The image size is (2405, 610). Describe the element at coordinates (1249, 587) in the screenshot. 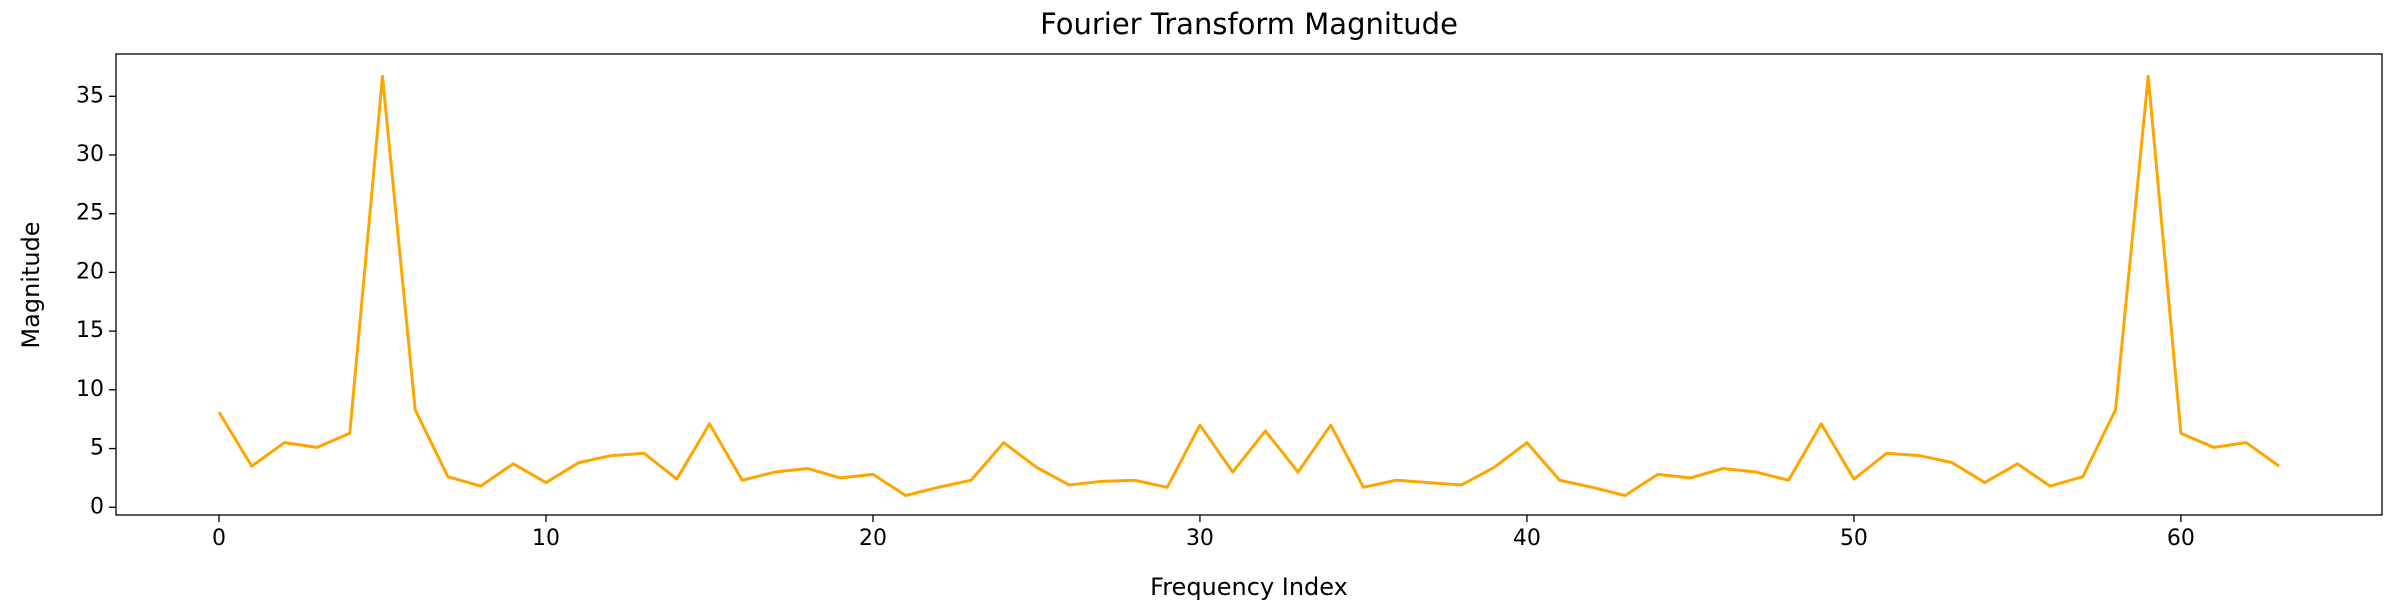

I see `x-axis-label: Frequency Index` at that location.